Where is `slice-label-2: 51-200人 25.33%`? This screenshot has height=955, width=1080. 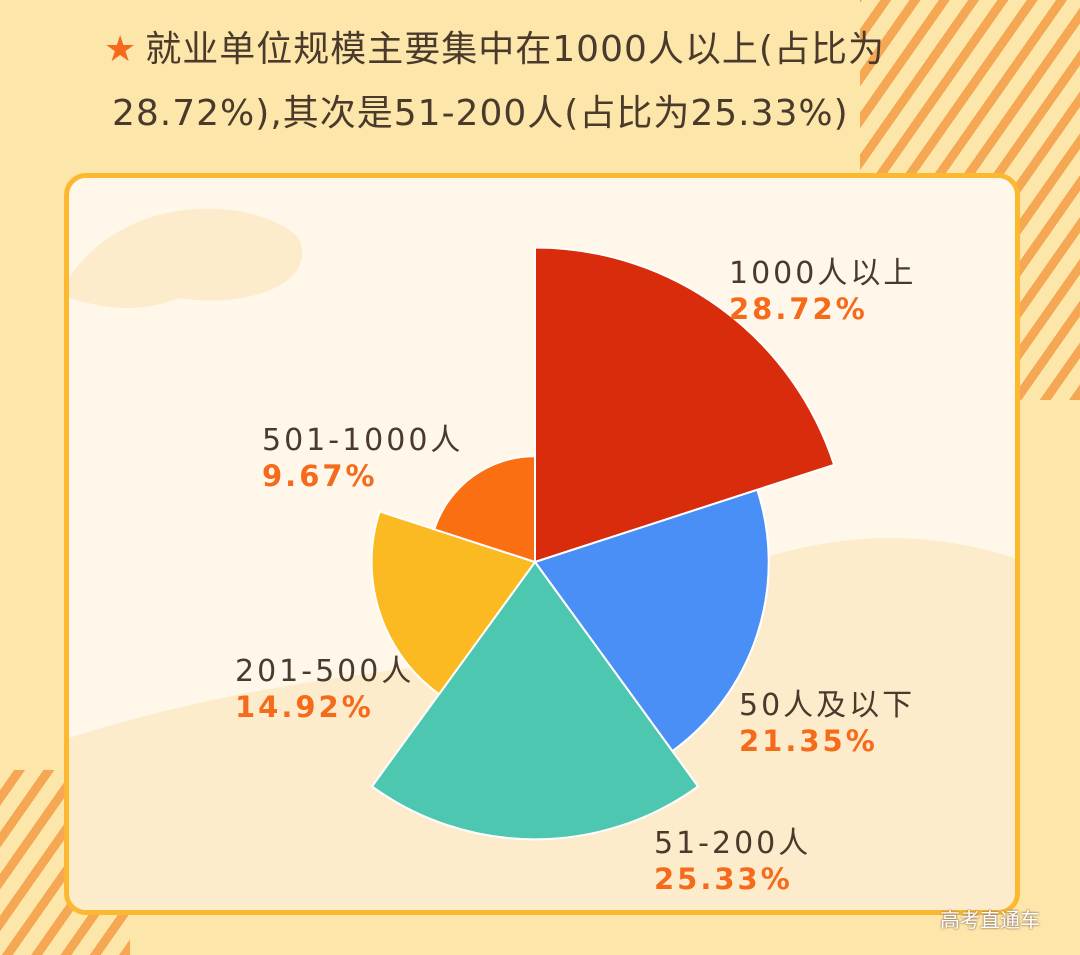 slice-label-2: 51-200人 25.33% is located at coordinates (732, 857).